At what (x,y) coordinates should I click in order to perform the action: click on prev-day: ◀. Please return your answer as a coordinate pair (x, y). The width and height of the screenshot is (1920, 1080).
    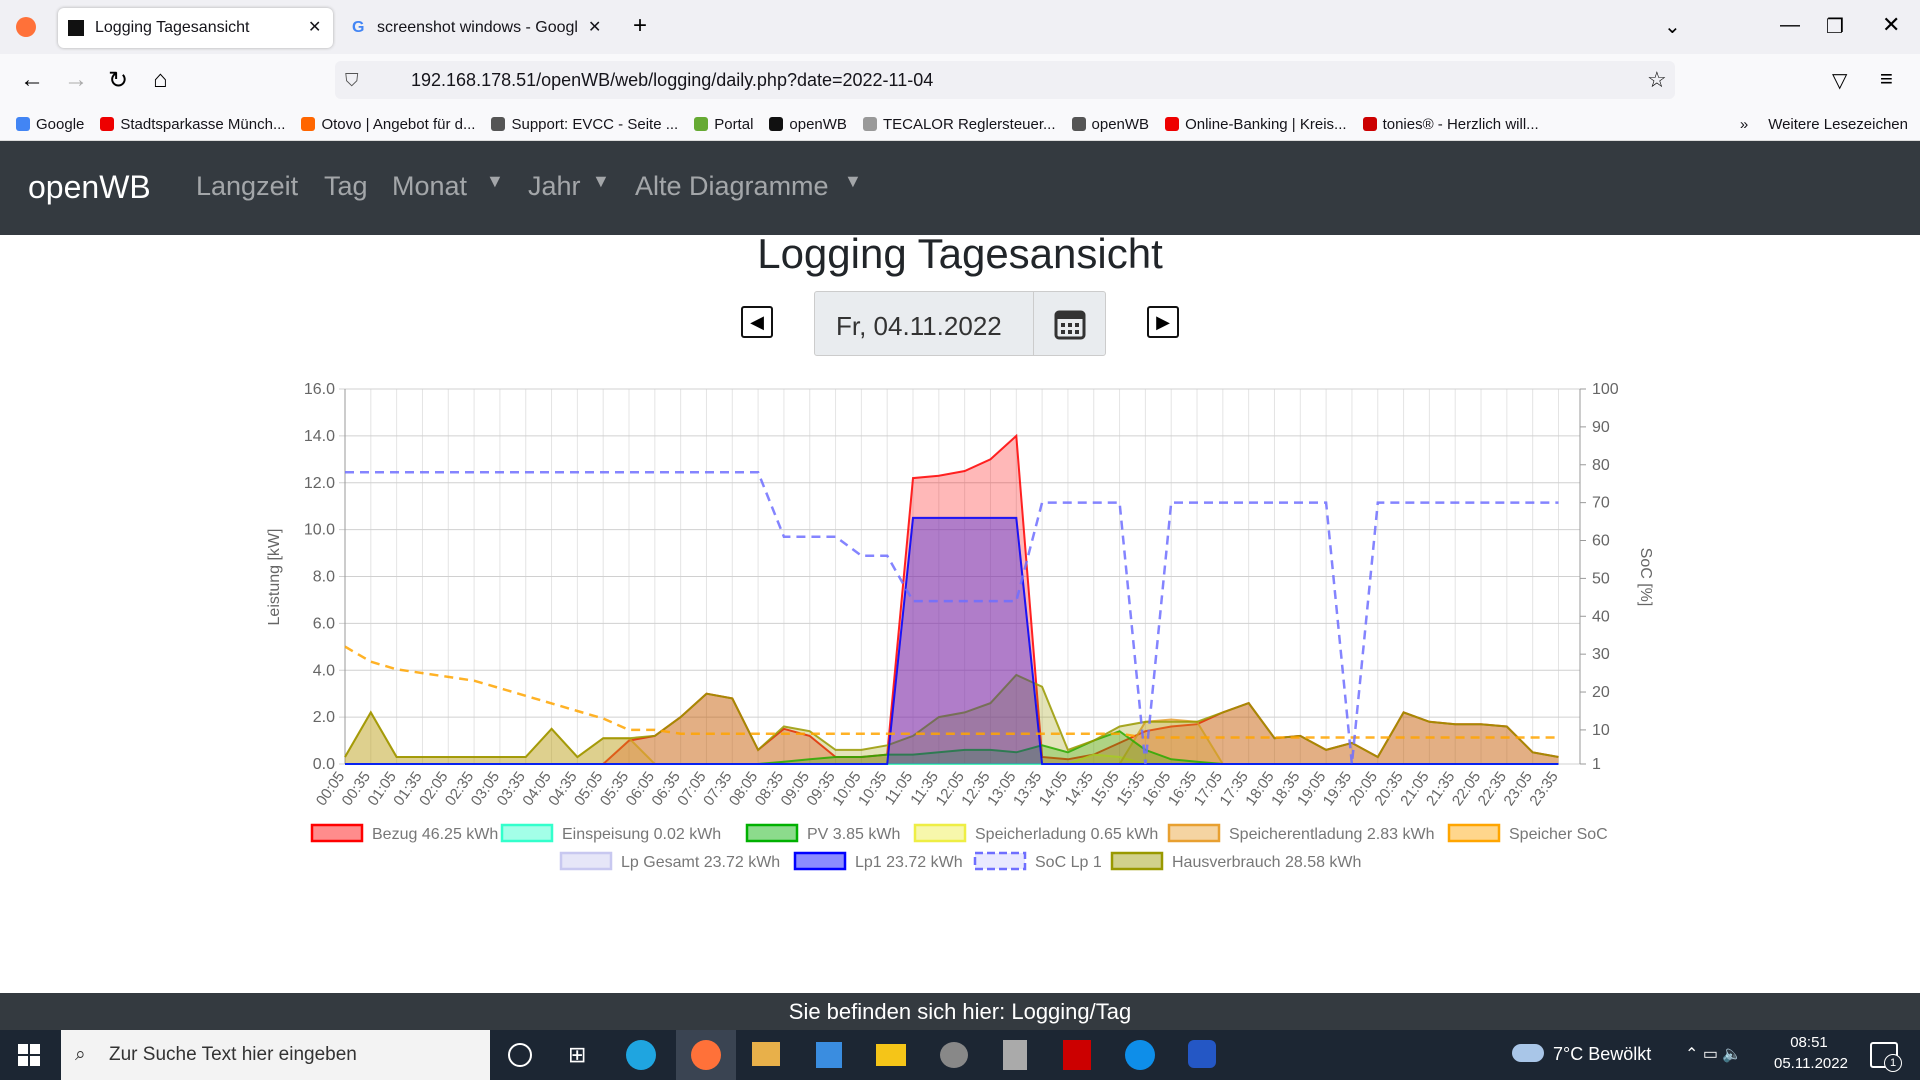
    Looking at the image, I should click on (757, 322).